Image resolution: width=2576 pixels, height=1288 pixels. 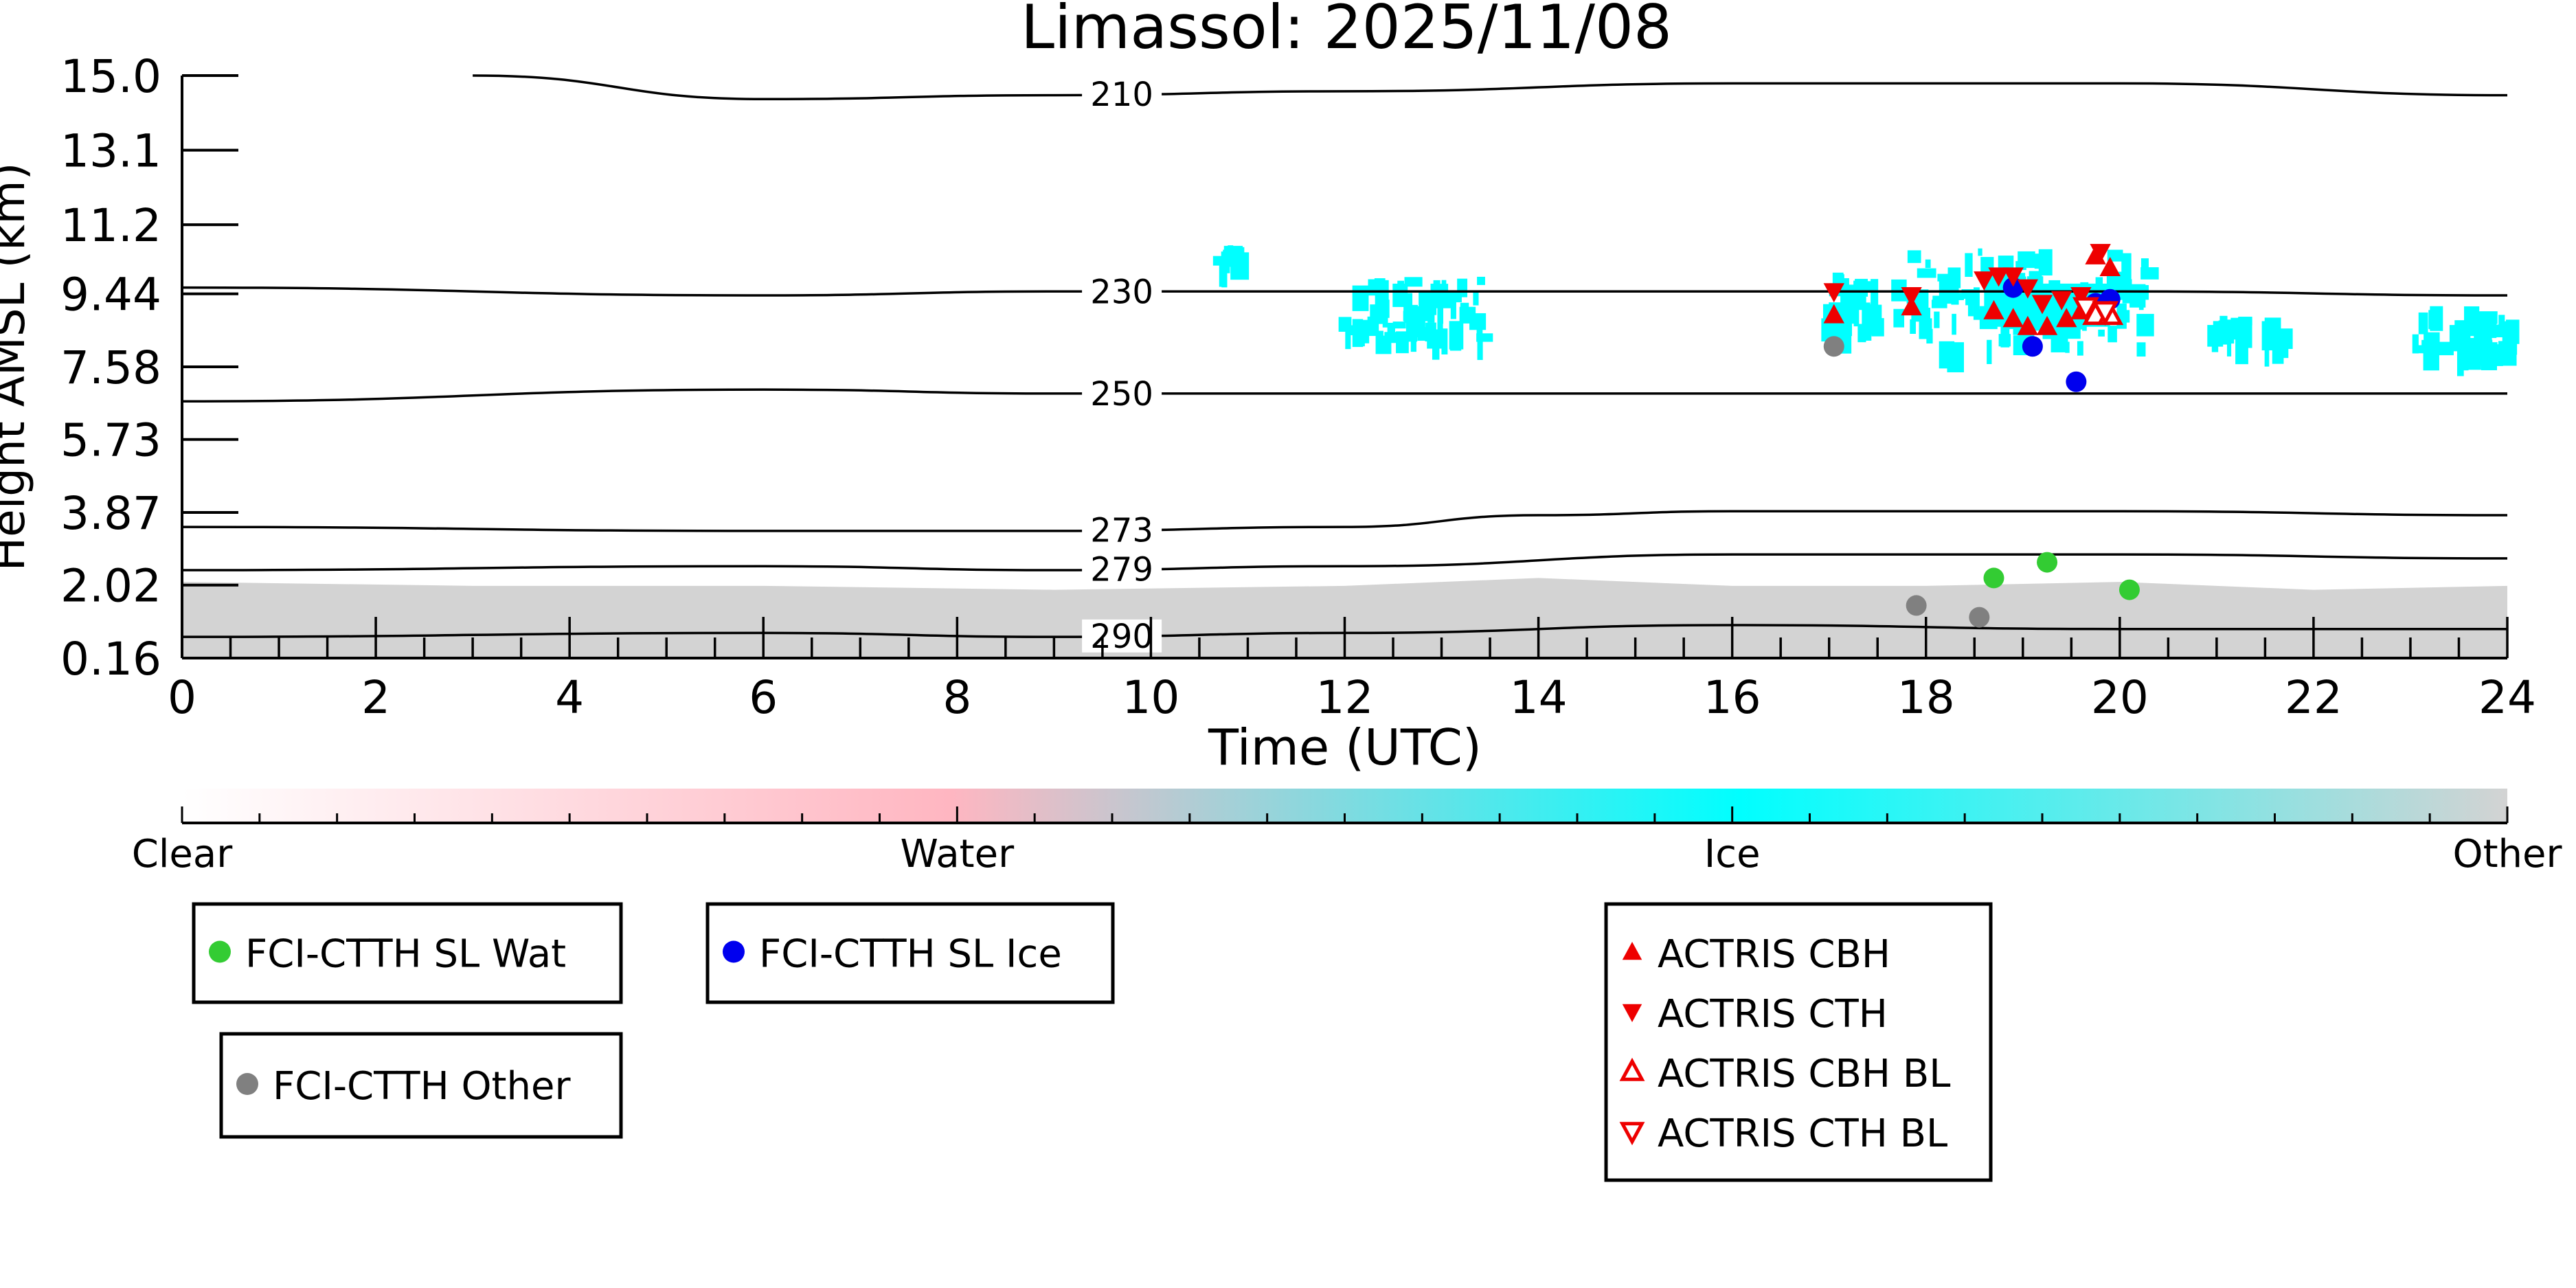 I want to click on series-fci-ctth-sl-wat, so click(x=2061, y=576).